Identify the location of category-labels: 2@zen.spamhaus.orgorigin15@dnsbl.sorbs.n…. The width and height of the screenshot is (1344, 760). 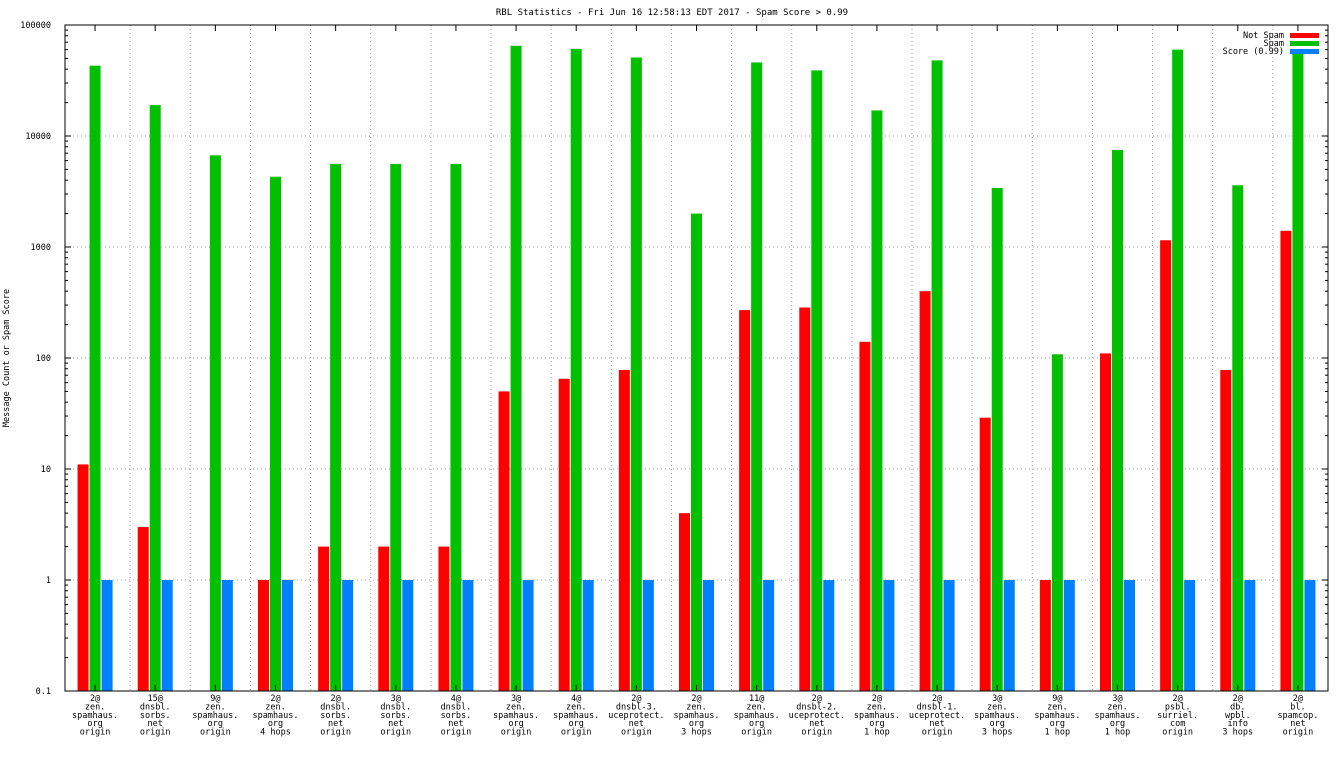
(695, 716).